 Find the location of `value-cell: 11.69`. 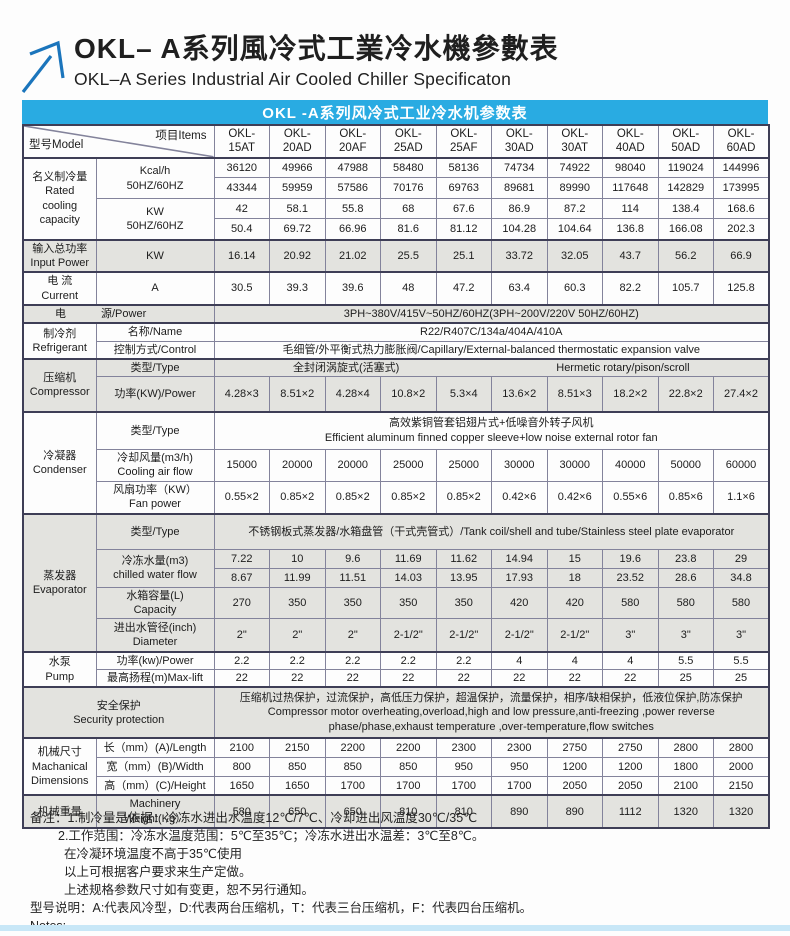

value-cell: 11.69 is located at coordinates (408, 558).